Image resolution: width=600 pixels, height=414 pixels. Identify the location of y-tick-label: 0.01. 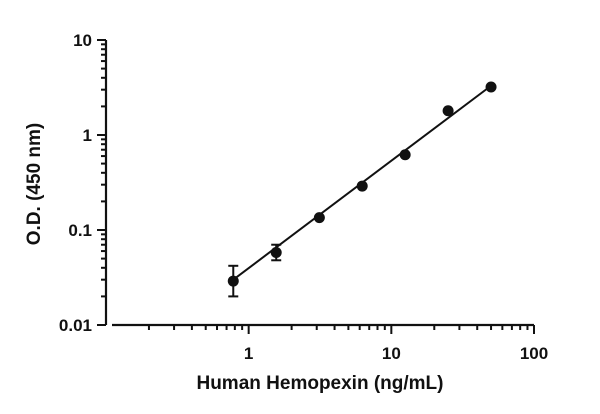
(75, 325).